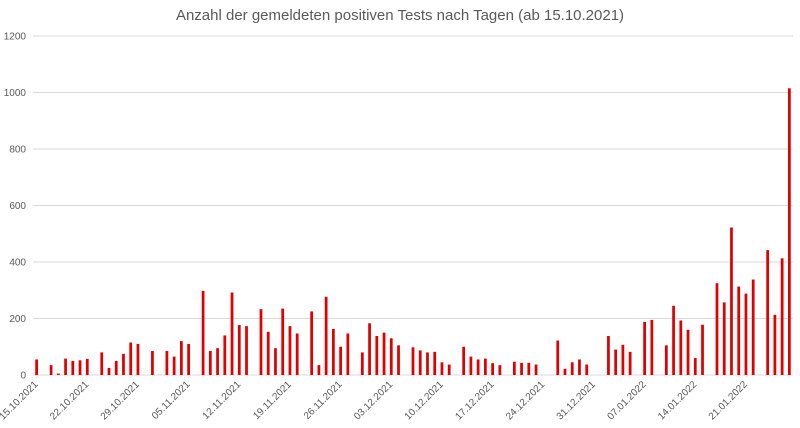  Describe the element at coordinates (373, 400) in the screenshot. I see `x-tick-label: 03.12.2021` at that location.